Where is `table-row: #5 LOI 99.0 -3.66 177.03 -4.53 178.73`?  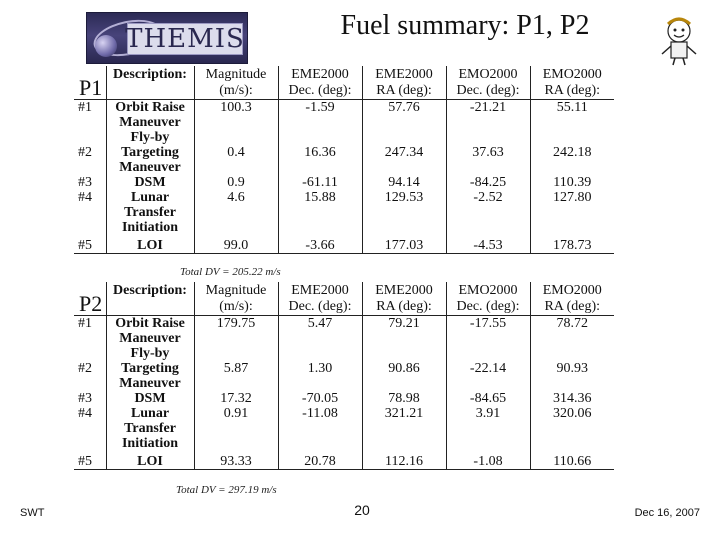
table-row: #5 LOI 99.0 -3.66 177.03 -4.53 178.73 is located at coordinates (344, 244).